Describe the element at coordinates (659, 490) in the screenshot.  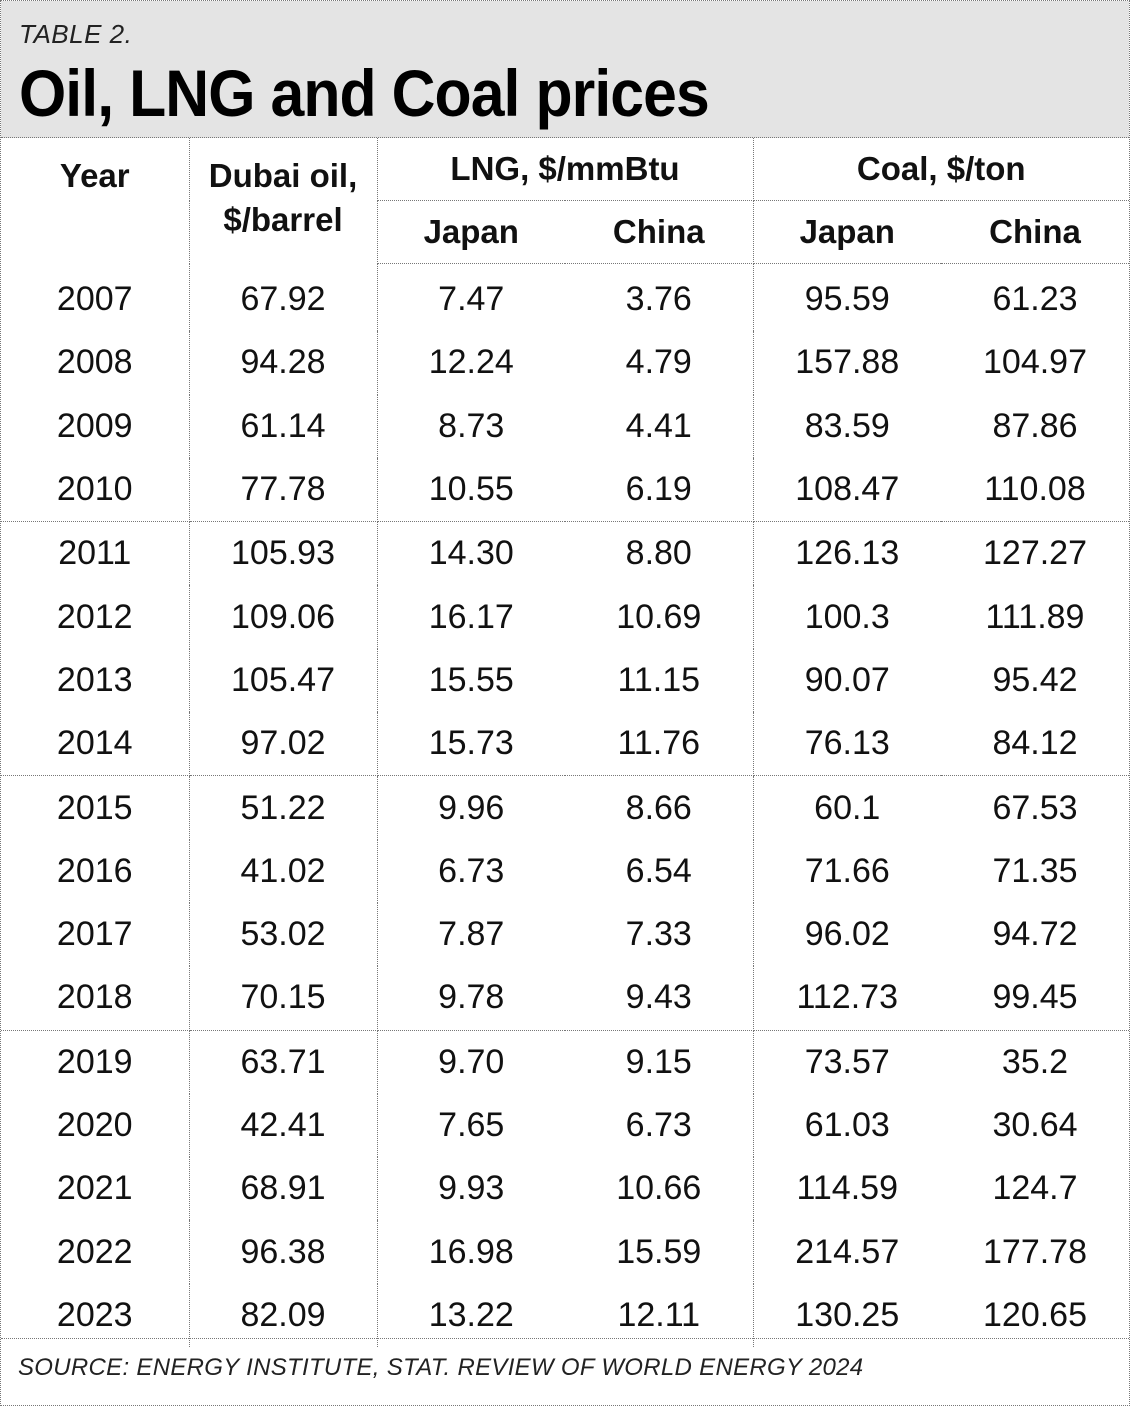
I see `cell-lng-china: 6.19` at that location.